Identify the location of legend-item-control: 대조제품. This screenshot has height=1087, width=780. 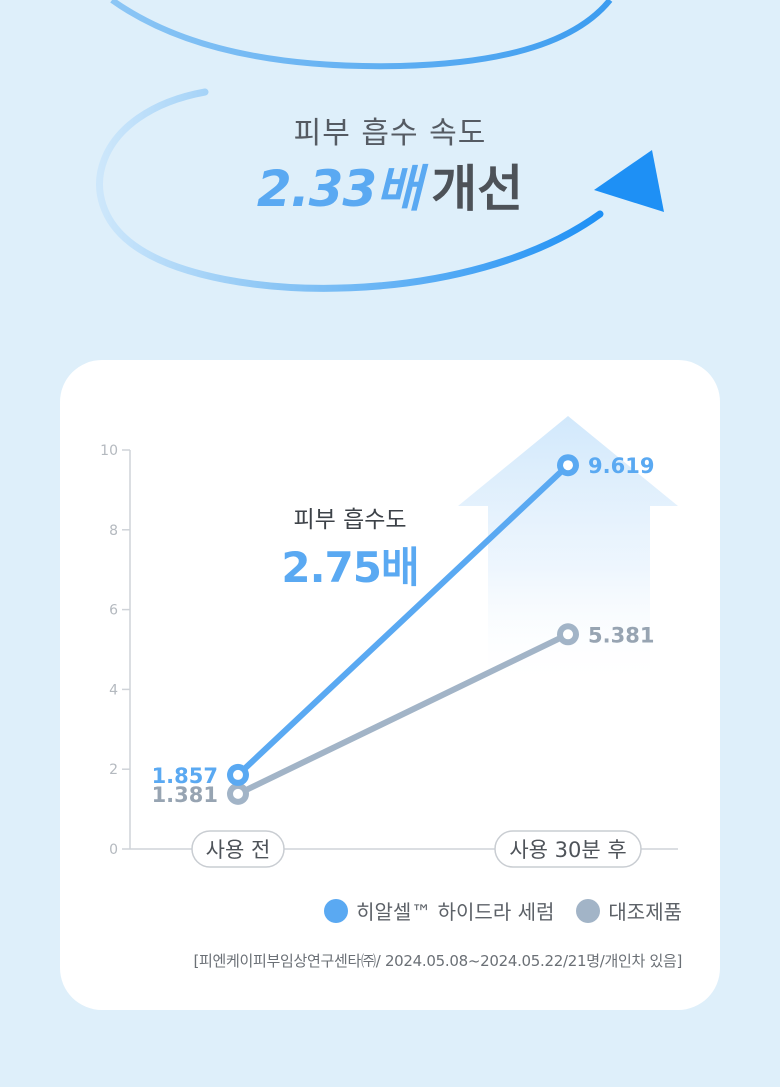
(629, 910).